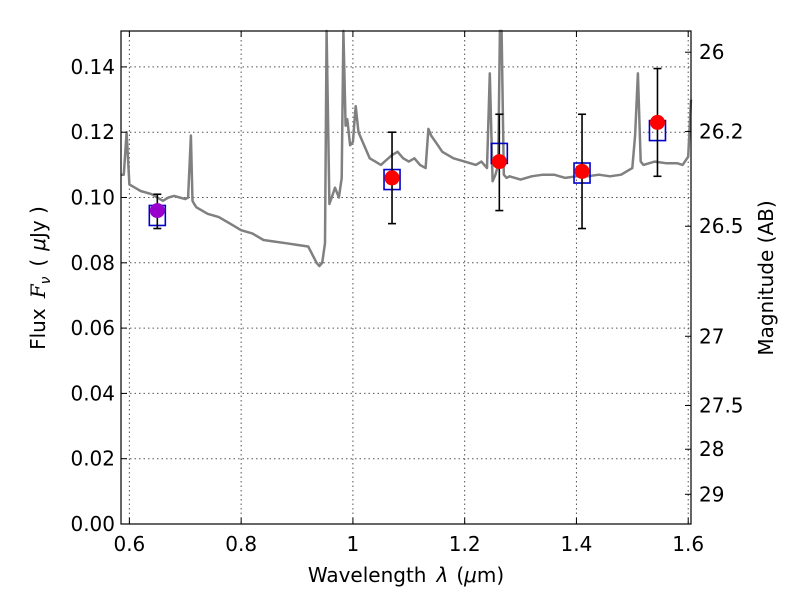 Image resolution: width=800 pixels, height=600 pixels. What do you see at coordinates (711, 449) in the screenshot?
I see `y2-tick-label: 28` at bounding box center [711, 449].